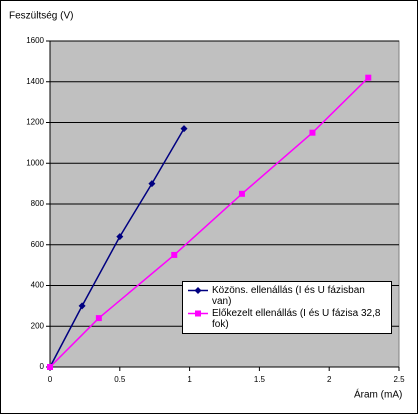 Image resolution: width=418 pixels, height=414 pixels. What do you see at coordinates (35, 40) in the screenshot?
I see `y-tick-label: 1600` at bounding box center [35, 40].